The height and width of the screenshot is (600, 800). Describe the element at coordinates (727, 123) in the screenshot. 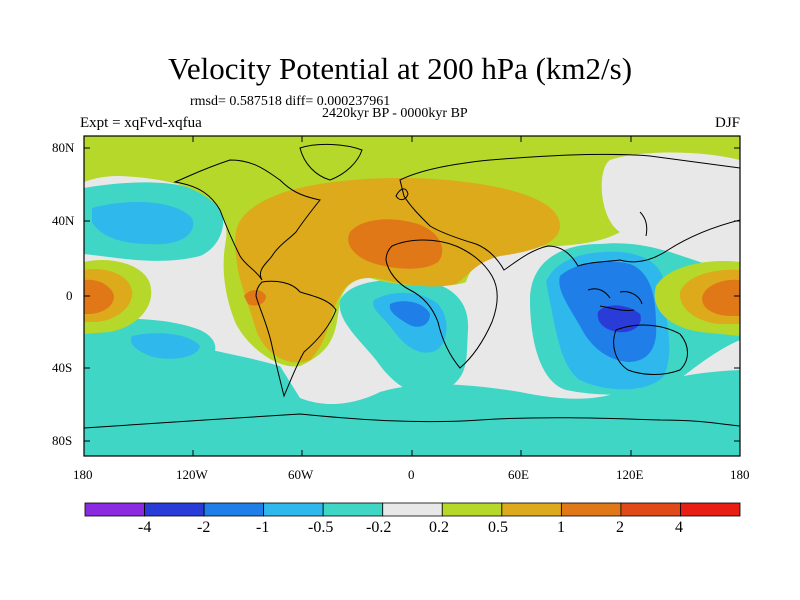

I see `season-label: DJF` at that location.